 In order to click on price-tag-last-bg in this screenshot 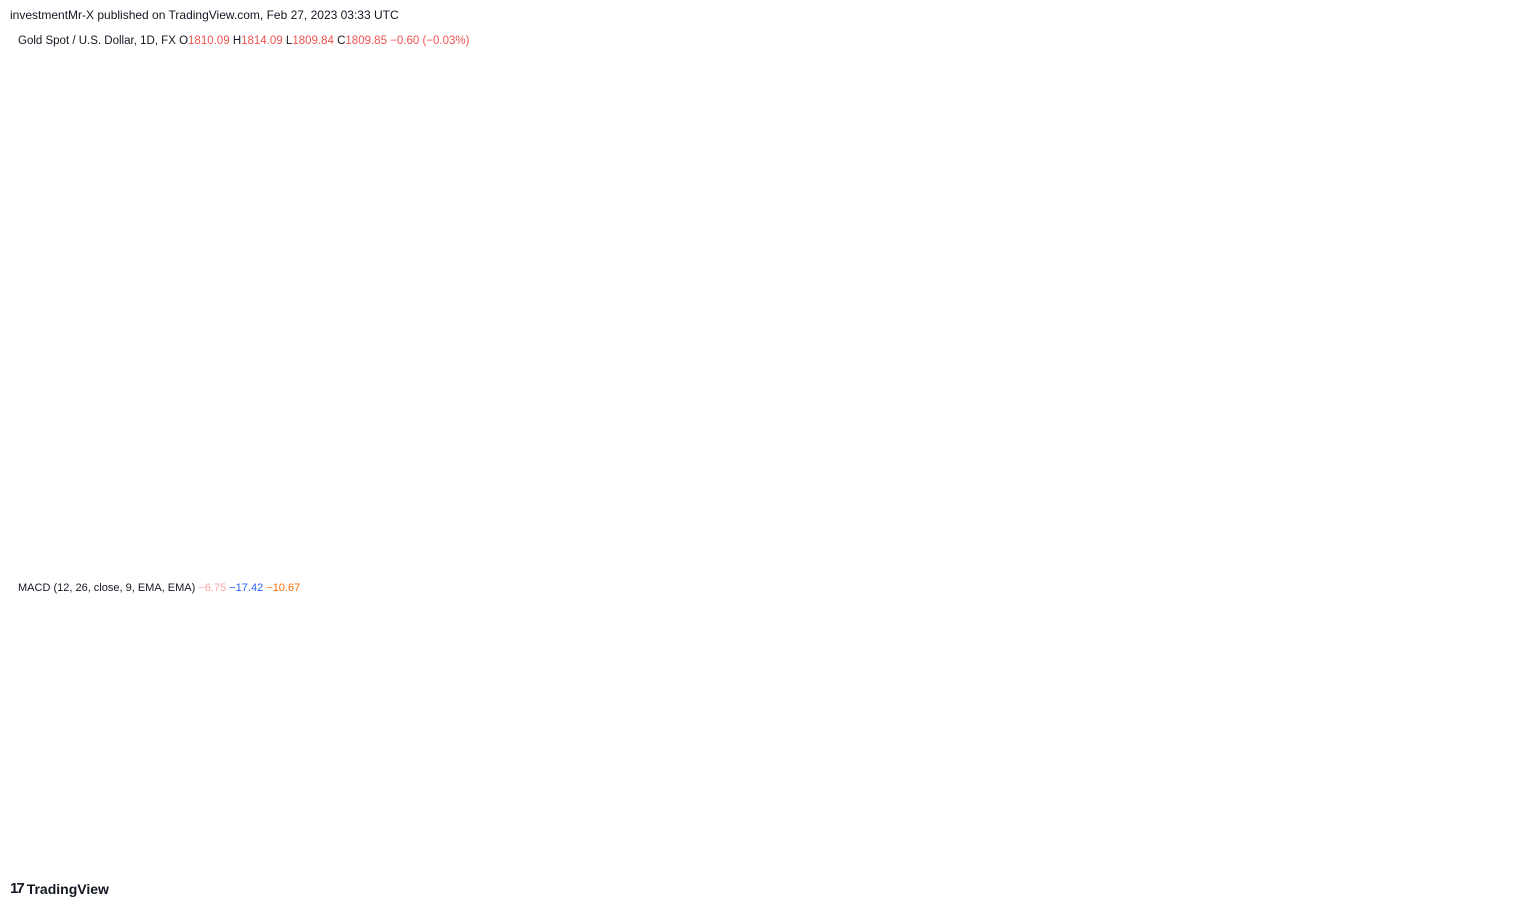, I will do `click(1485, 282)`.